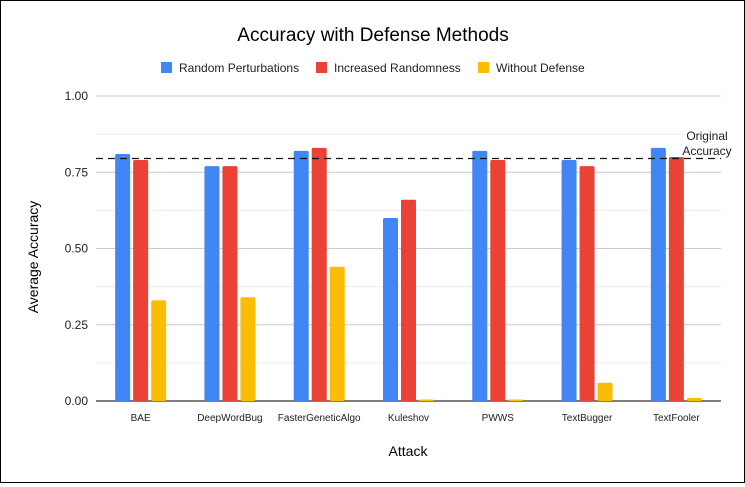 The height and width of the screenshot is (487, 745). Describe the element at coordinates (239, 68) in the screenshot. I see `legend-label-0: Random Perturbations` at that location.